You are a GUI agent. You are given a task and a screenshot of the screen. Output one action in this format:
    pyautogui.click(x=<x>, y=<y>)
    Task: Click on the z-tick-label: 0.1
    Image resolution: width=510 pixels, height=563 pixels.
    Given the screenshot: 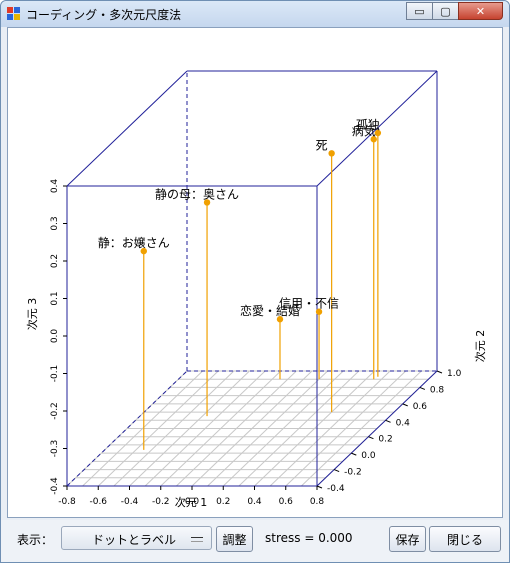 What is the action you would take?
    pyautogui.click(x=55, y=298)
    